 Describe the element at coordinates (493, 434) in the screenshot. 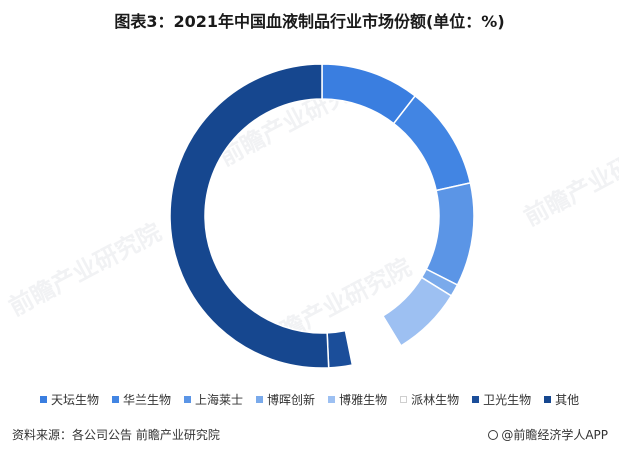

I see `brand-logo-icon` at that location.